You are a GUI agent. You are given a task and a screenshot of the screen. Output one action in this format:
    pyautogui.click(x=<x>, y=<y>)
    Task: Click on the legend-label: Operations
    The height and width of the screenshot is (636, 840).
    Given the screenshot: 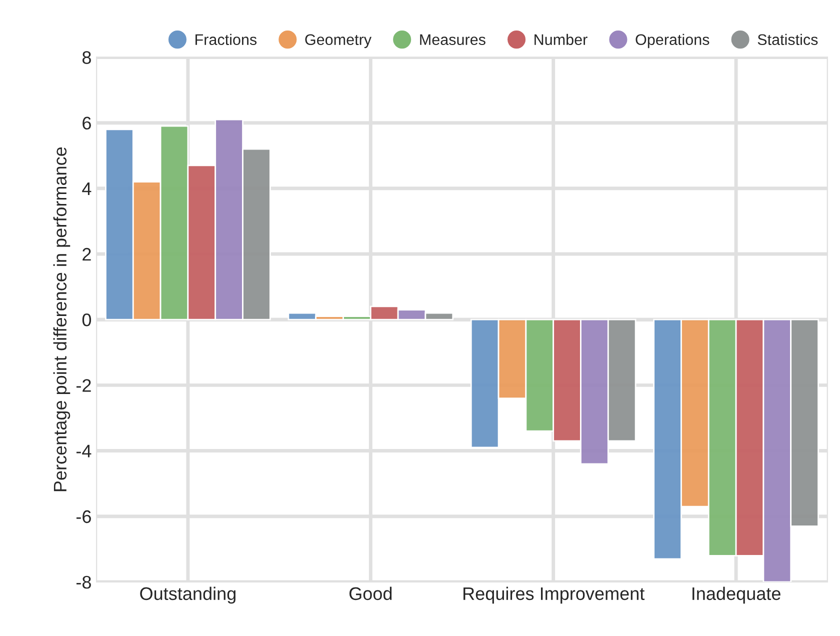 What is the action you would take?
    pyautogui.click(x=673, y=41)
    